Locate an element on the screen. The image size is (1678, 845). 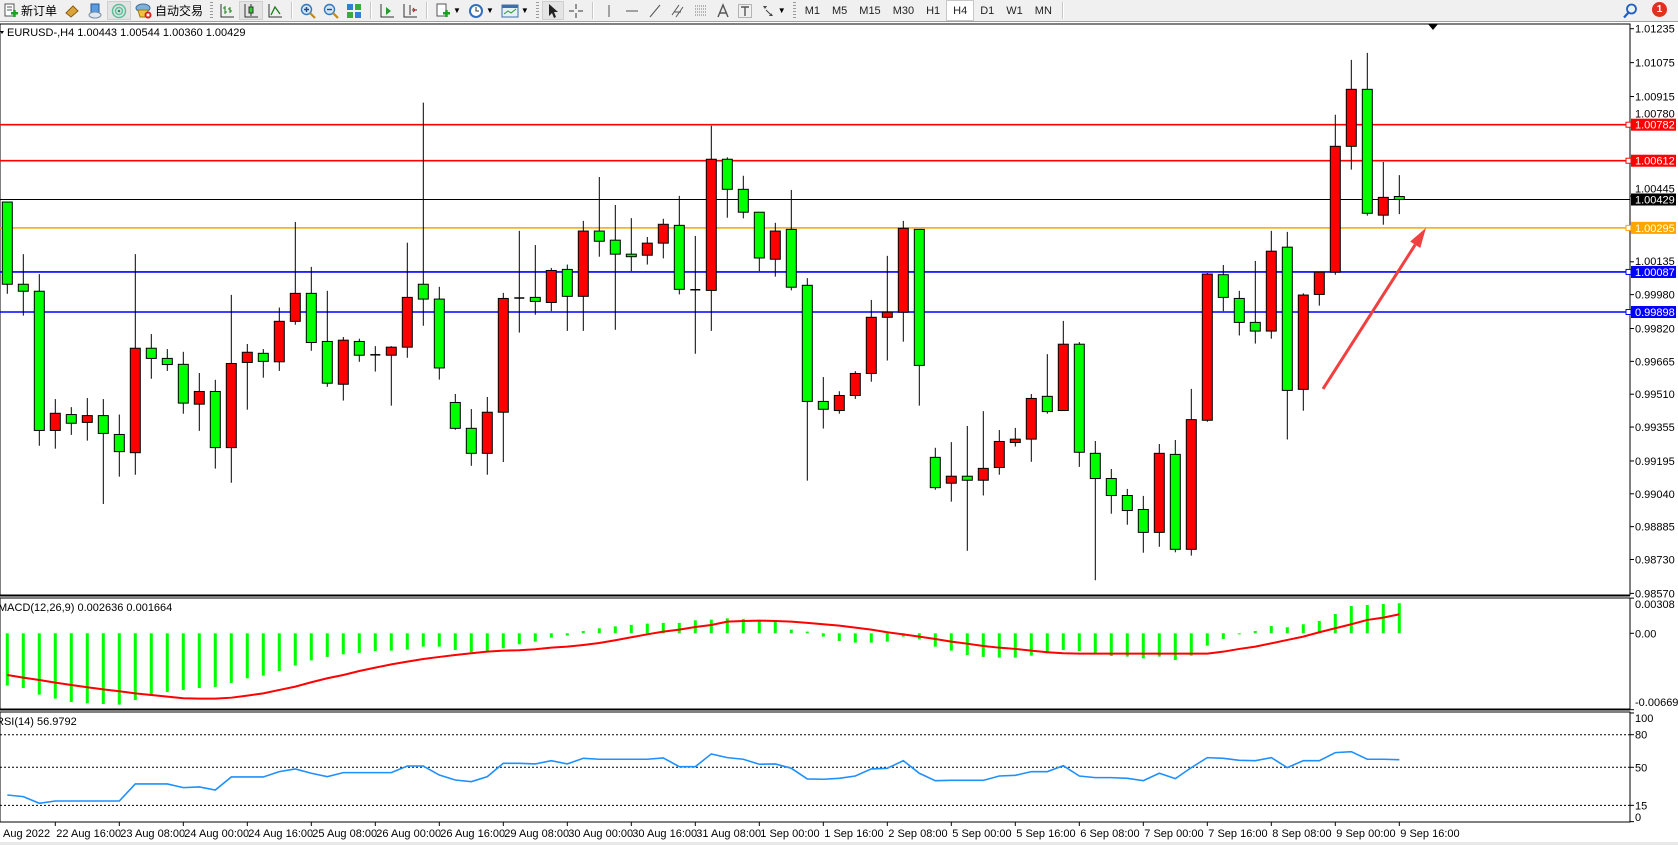
price-label-box is located at coordinates (1653, 199).